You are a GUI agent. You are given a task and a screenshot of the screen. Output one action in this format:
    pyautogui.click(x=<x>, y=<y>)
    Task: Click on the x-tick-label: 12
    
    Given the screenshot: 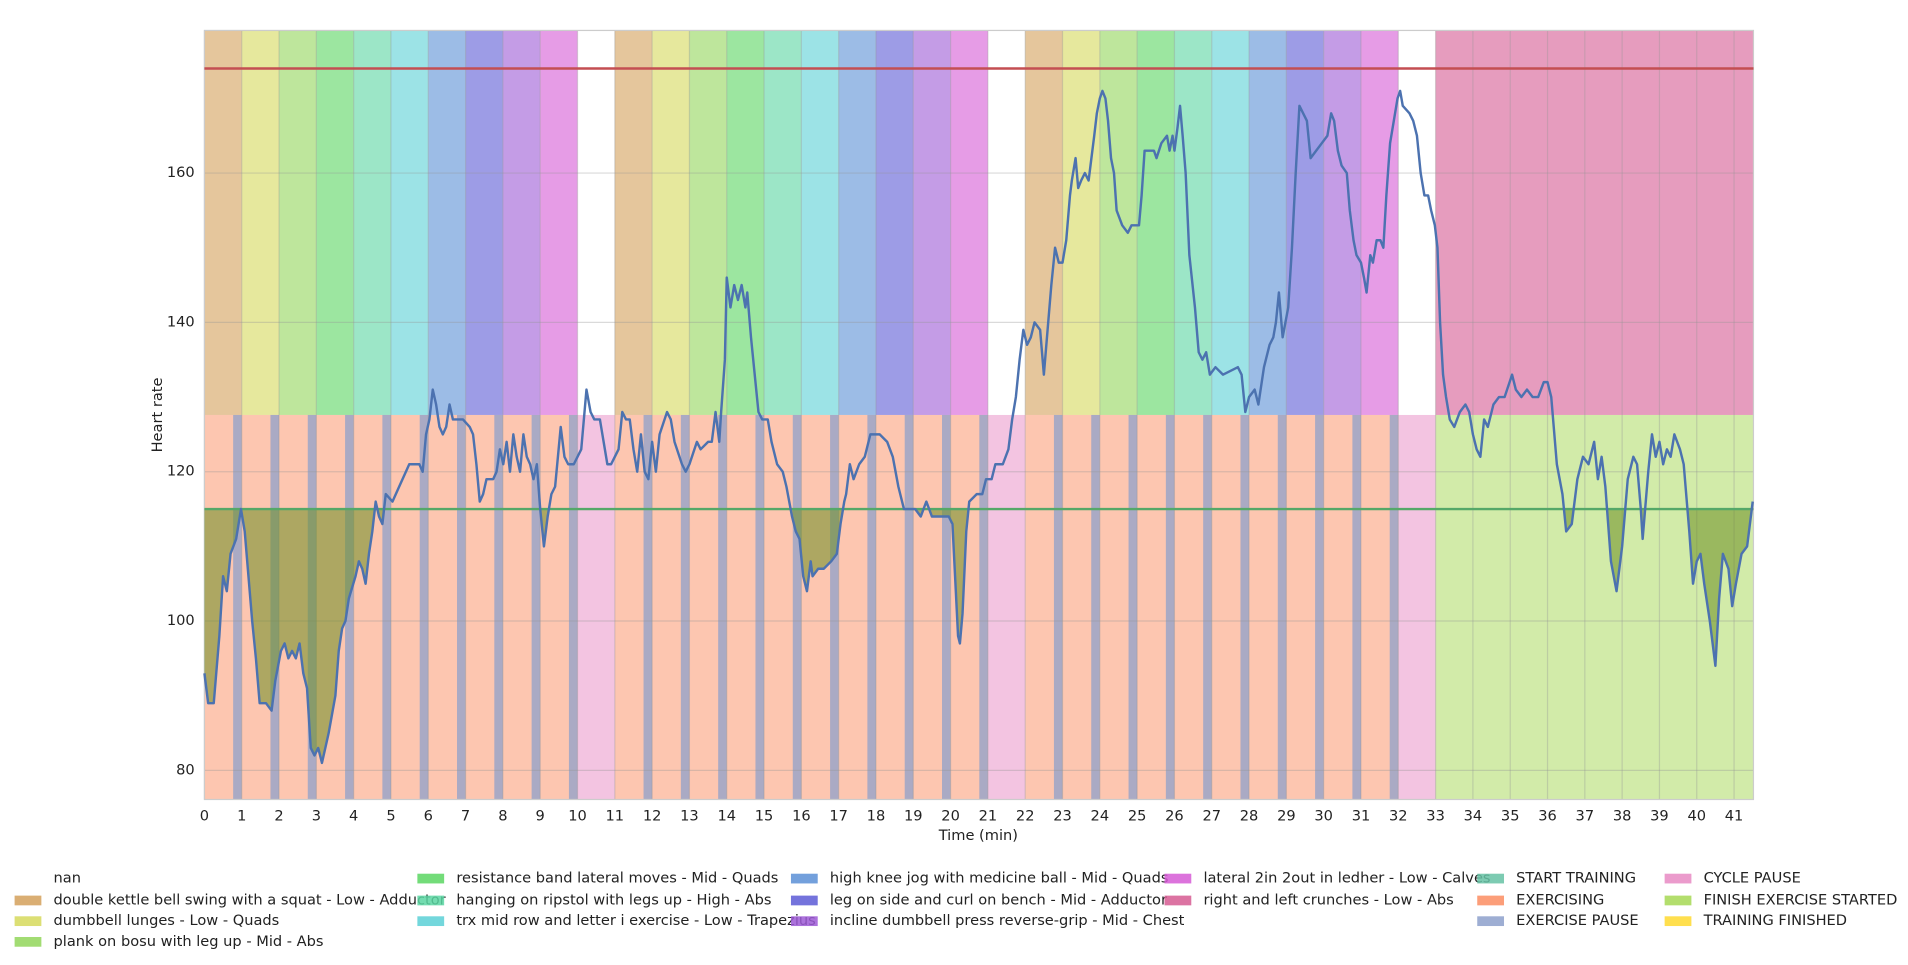 What is the action you would take?
    pyautogui.click(x=652, y=816)
    